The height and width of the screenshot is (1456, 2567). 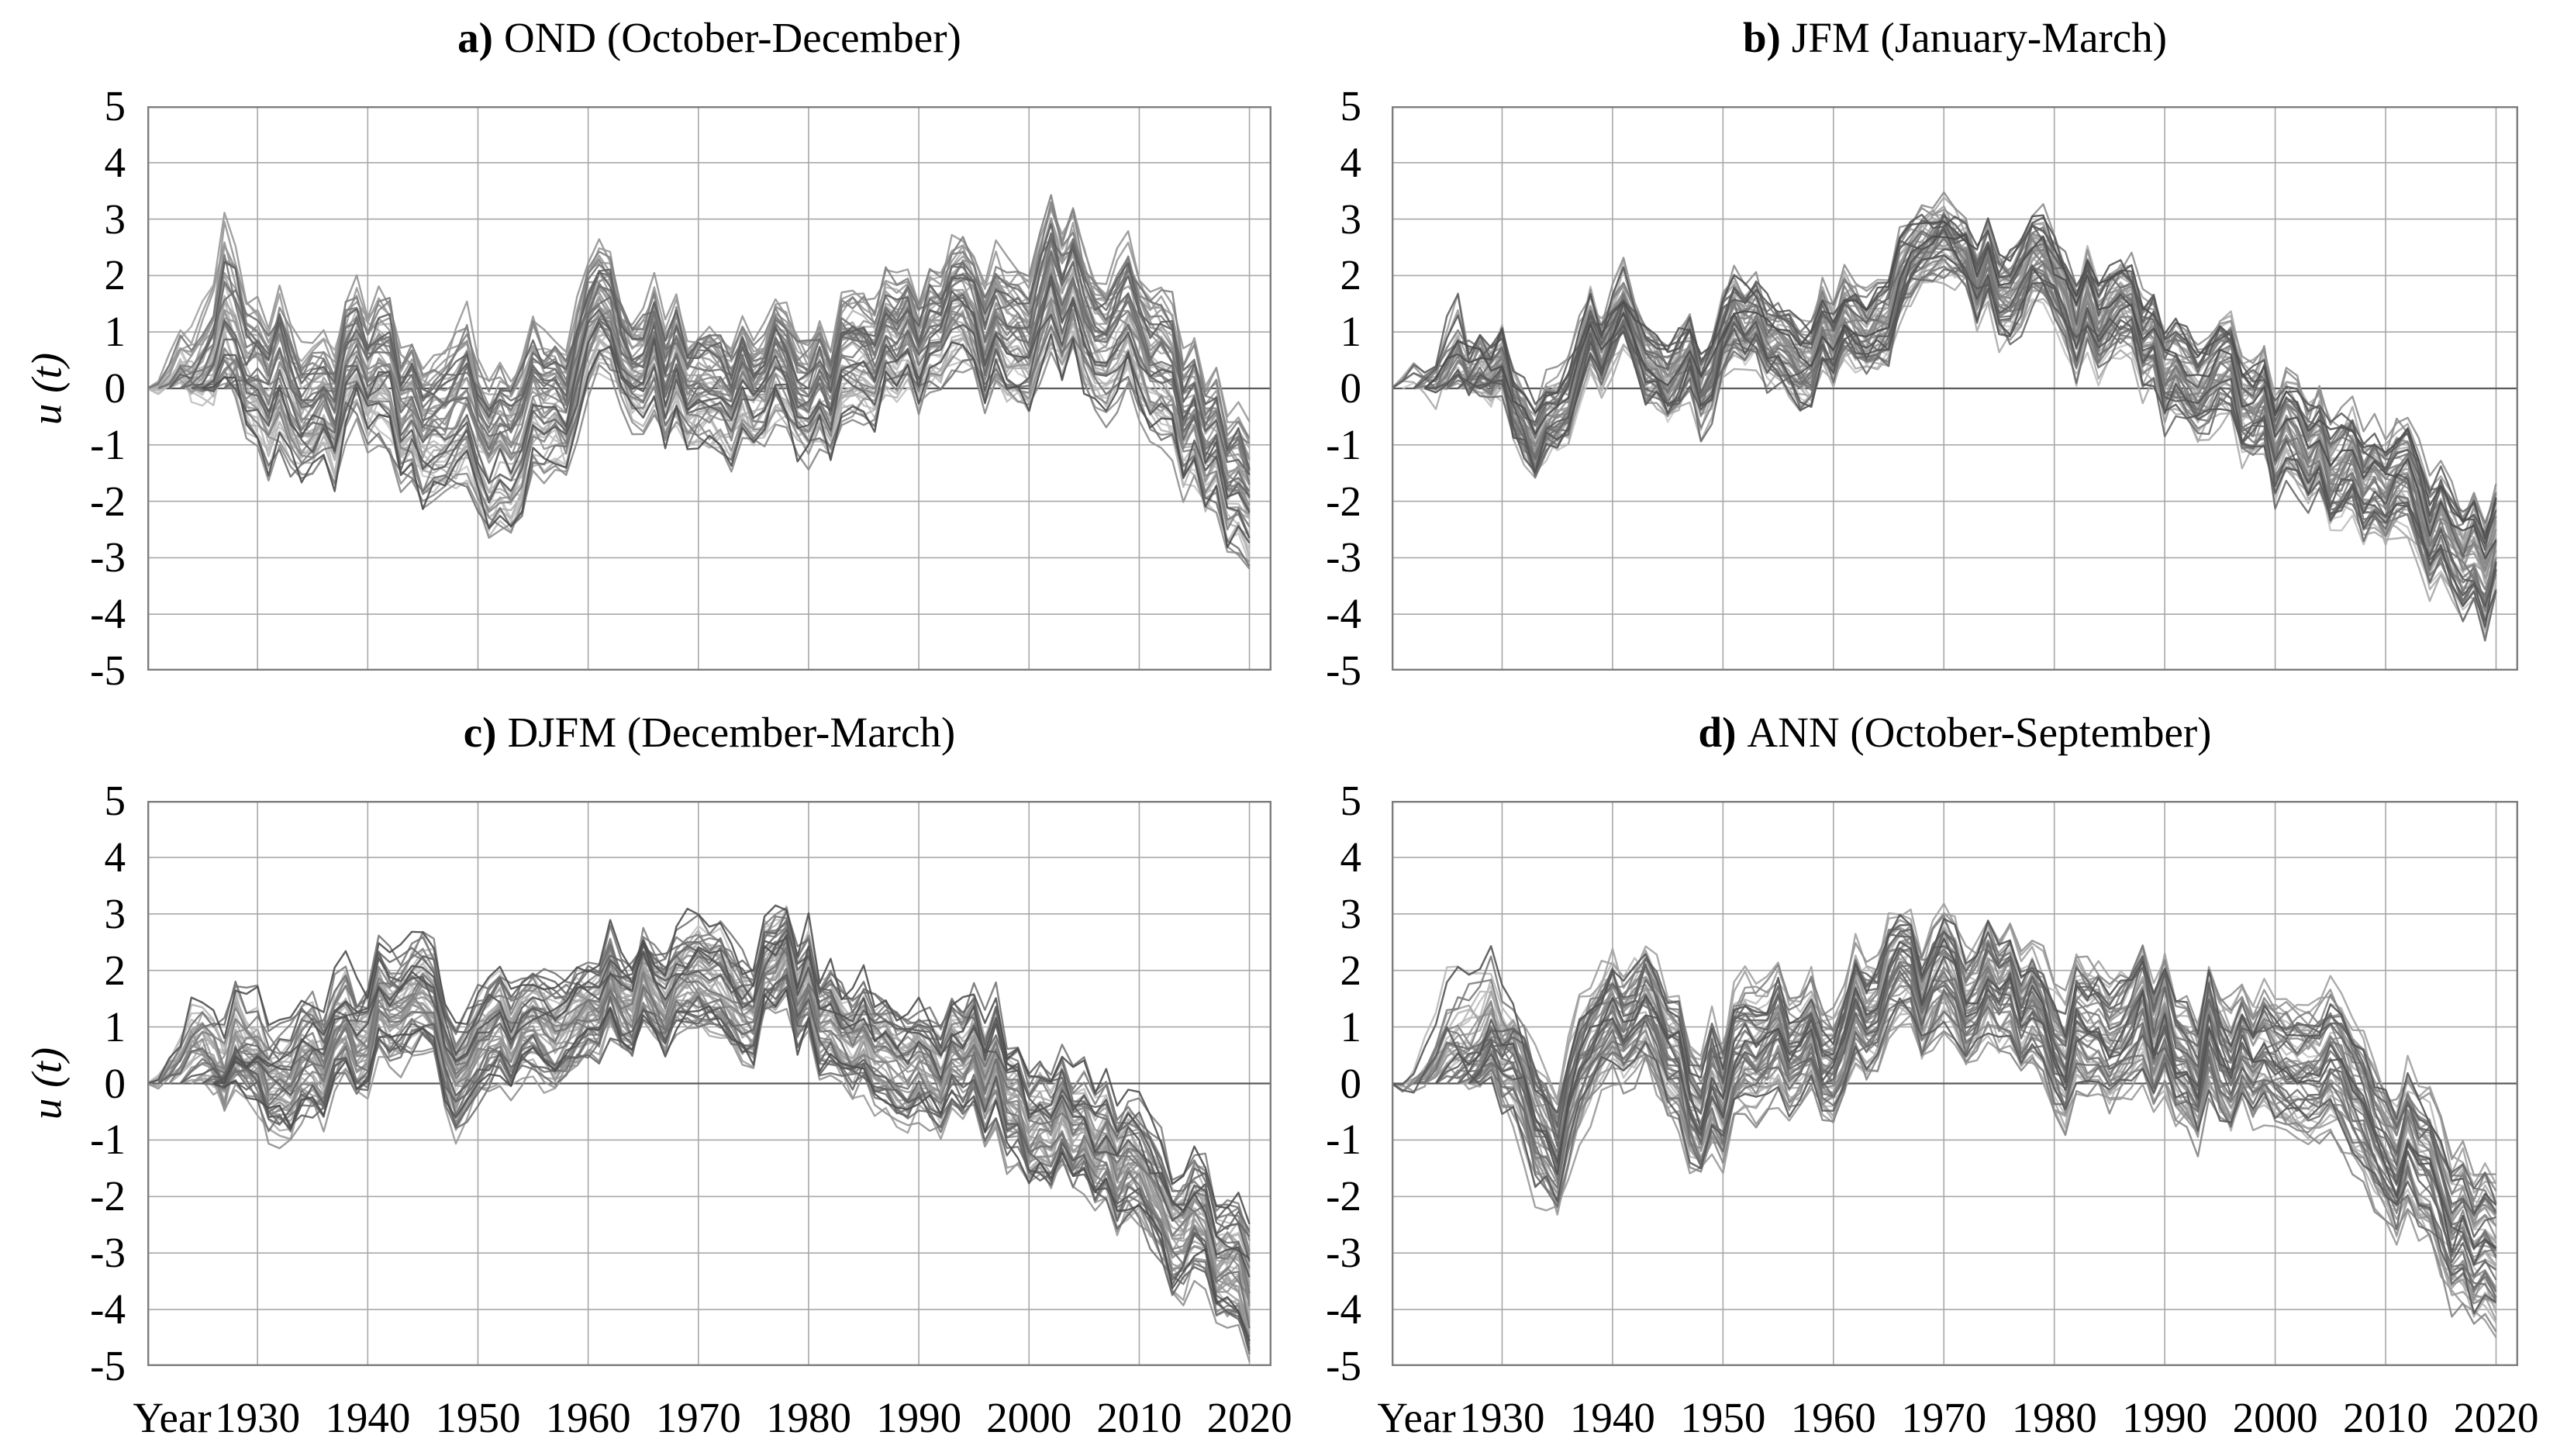 What do you see at coordinates (1979, 38) in the screenshot?
I see `panel-title-text-b: JFM (January-March)` at bounding box center [1979, 38].